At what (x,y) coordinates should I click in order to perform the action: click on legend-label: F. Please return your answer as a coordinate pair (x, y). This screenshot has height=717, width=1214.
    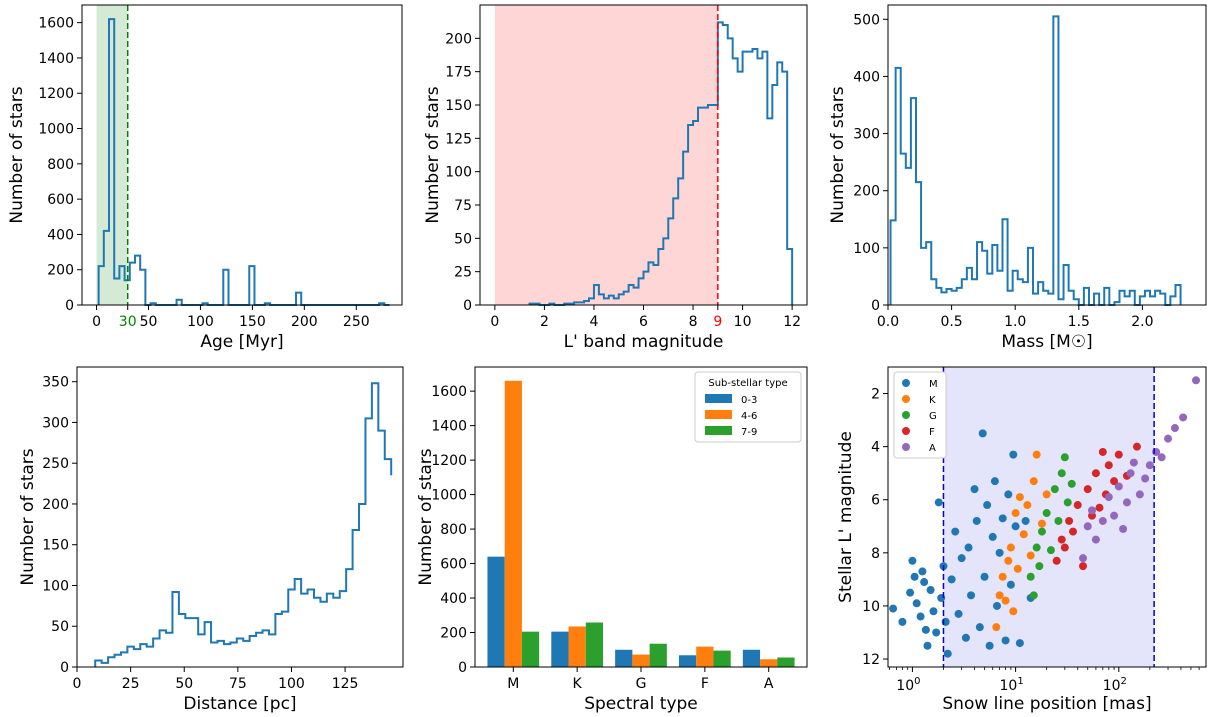
    Looking at the image, I should click on (932, 432).